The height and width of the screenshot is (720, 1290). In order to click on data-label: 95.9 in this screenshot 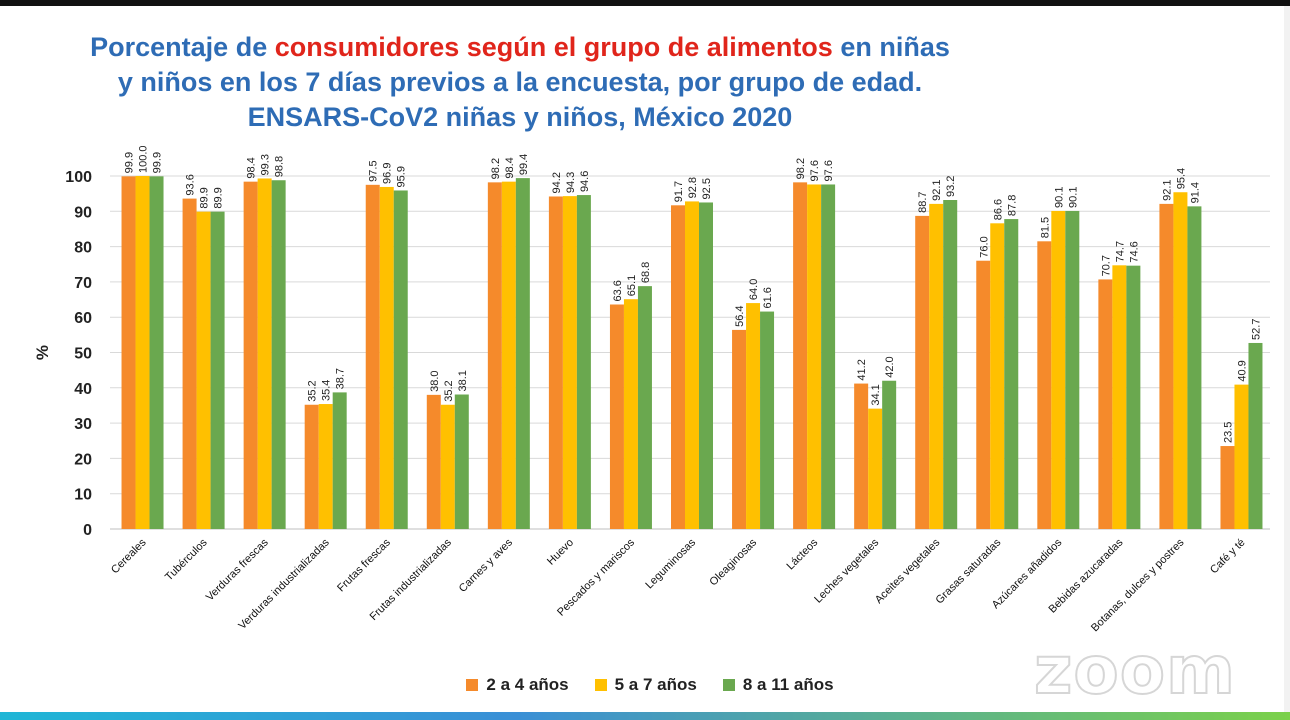, I will do `click(402, 176)`.